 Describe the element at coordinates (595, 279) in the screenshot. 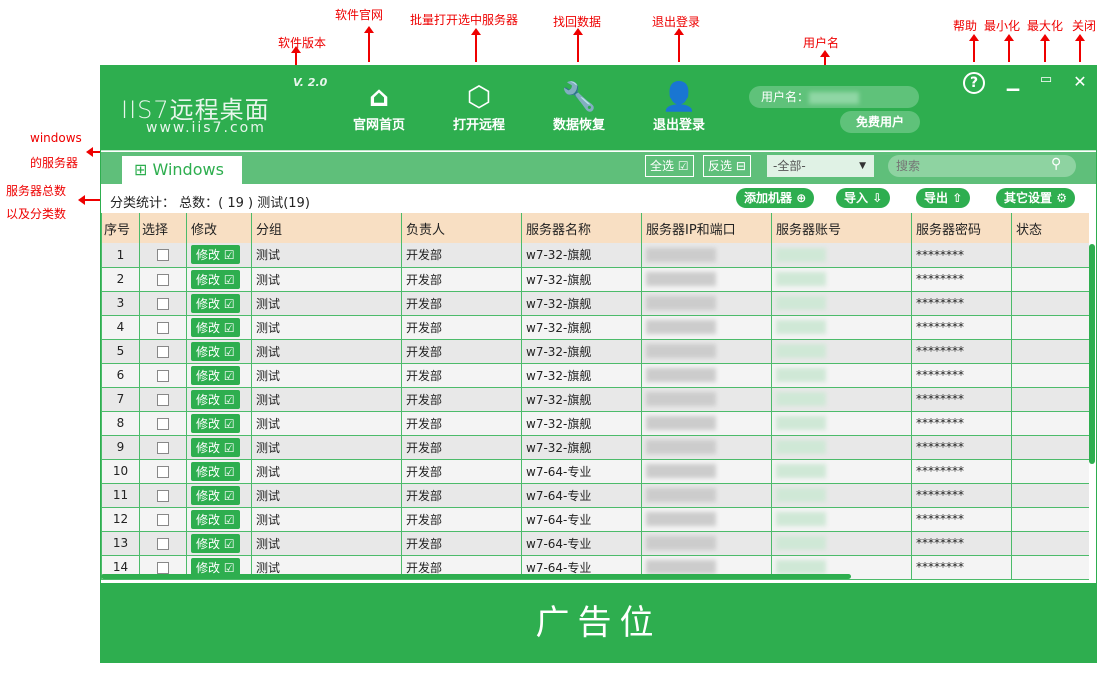

I see `table-row: 2 修改 ☑ 测试 开发部 w7-32-旗舰 ********` at that location.